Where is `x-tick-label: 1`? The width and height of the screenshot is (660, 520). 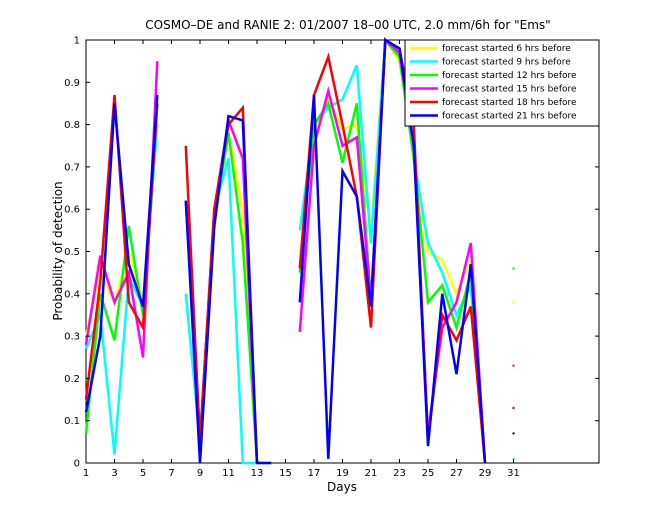 x-tick-label: 1 is located at coordinates (86, 473).